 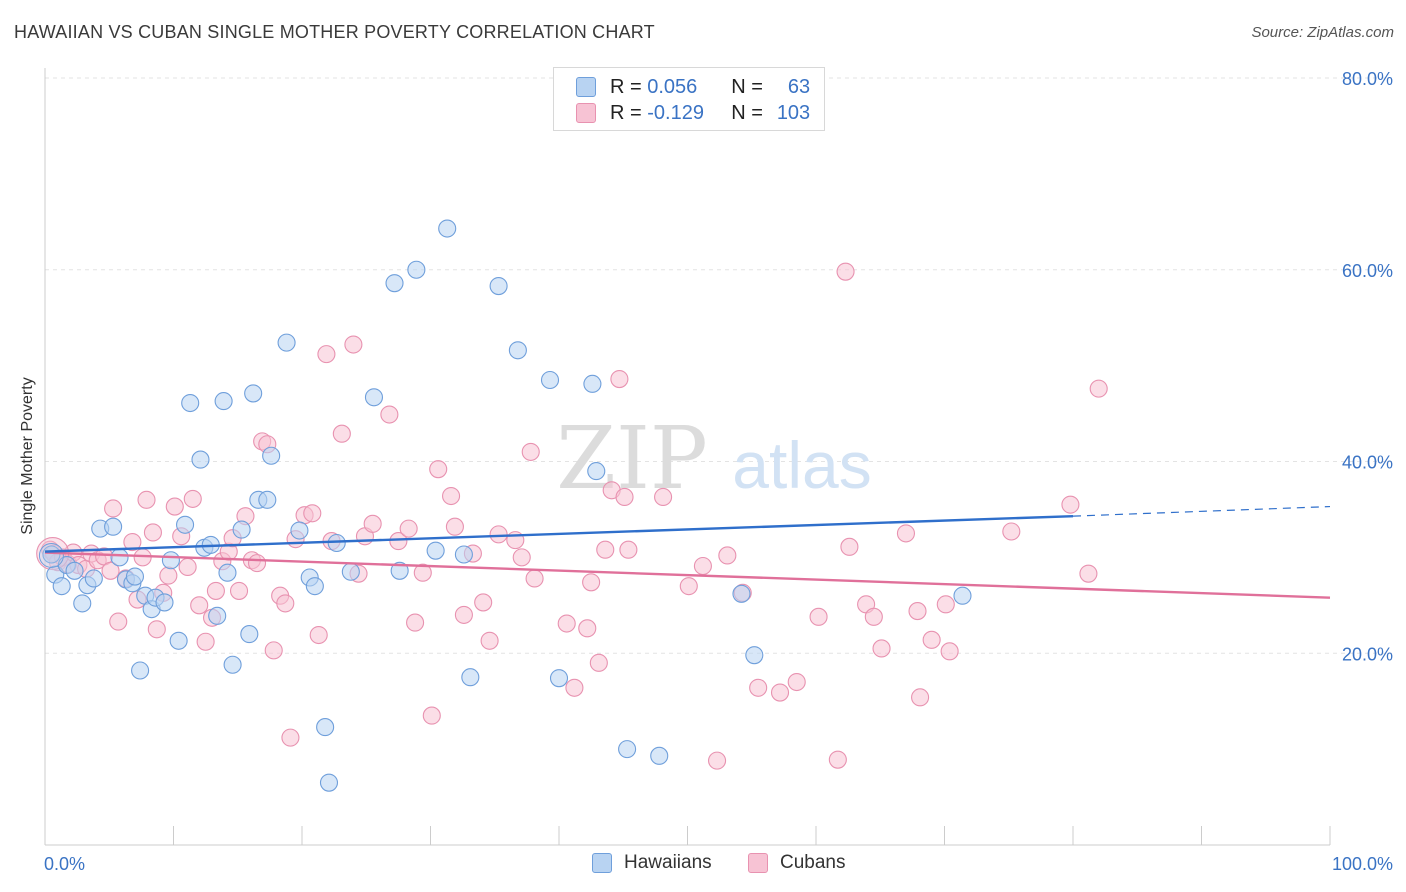 I want to click on legend-n-value-hawaiians: 63, so click(x=799, y=86).